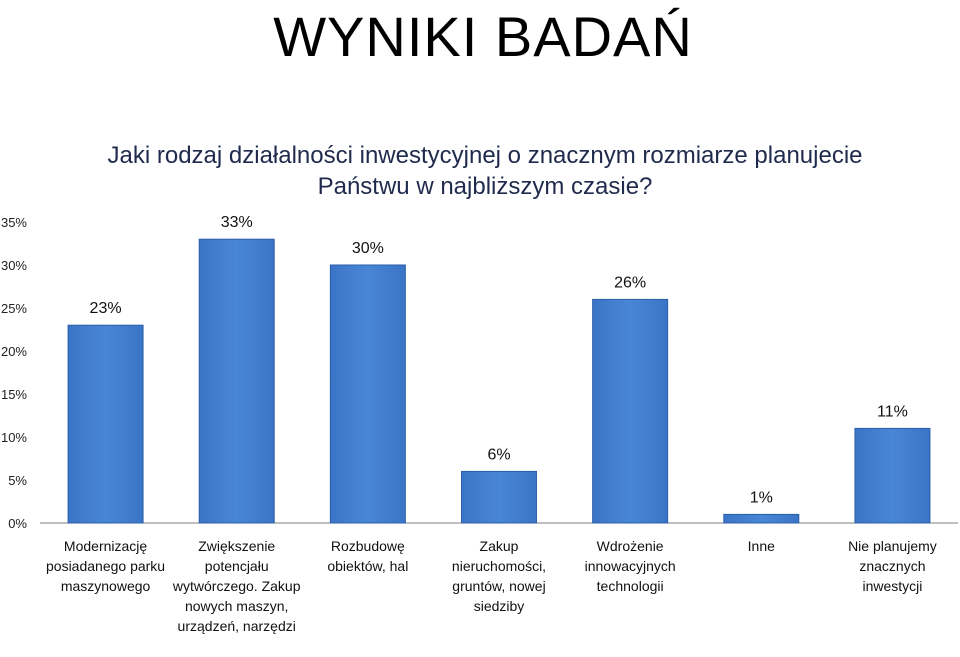 This screenshot has height=657, width=960. Describe the element at coordinates (498, 454) in the screenshot. I see `data-label: 6%` at that location.